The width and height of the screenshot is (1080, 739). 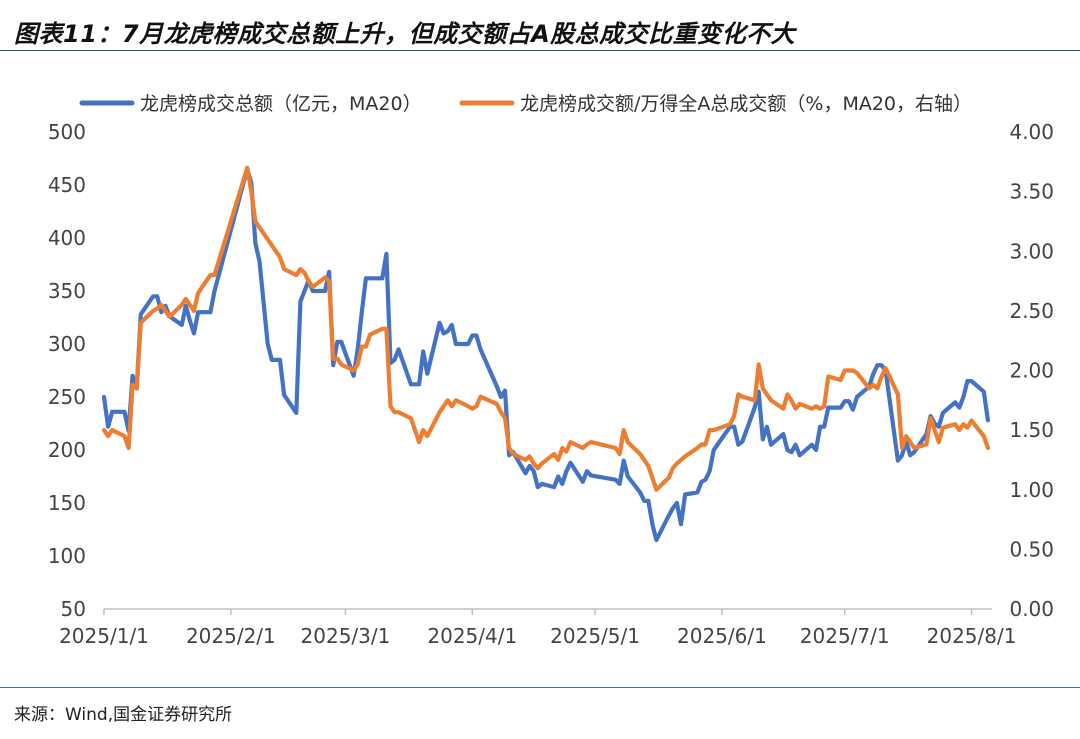 I want to click on title-divider, so click(x=540, y=50).